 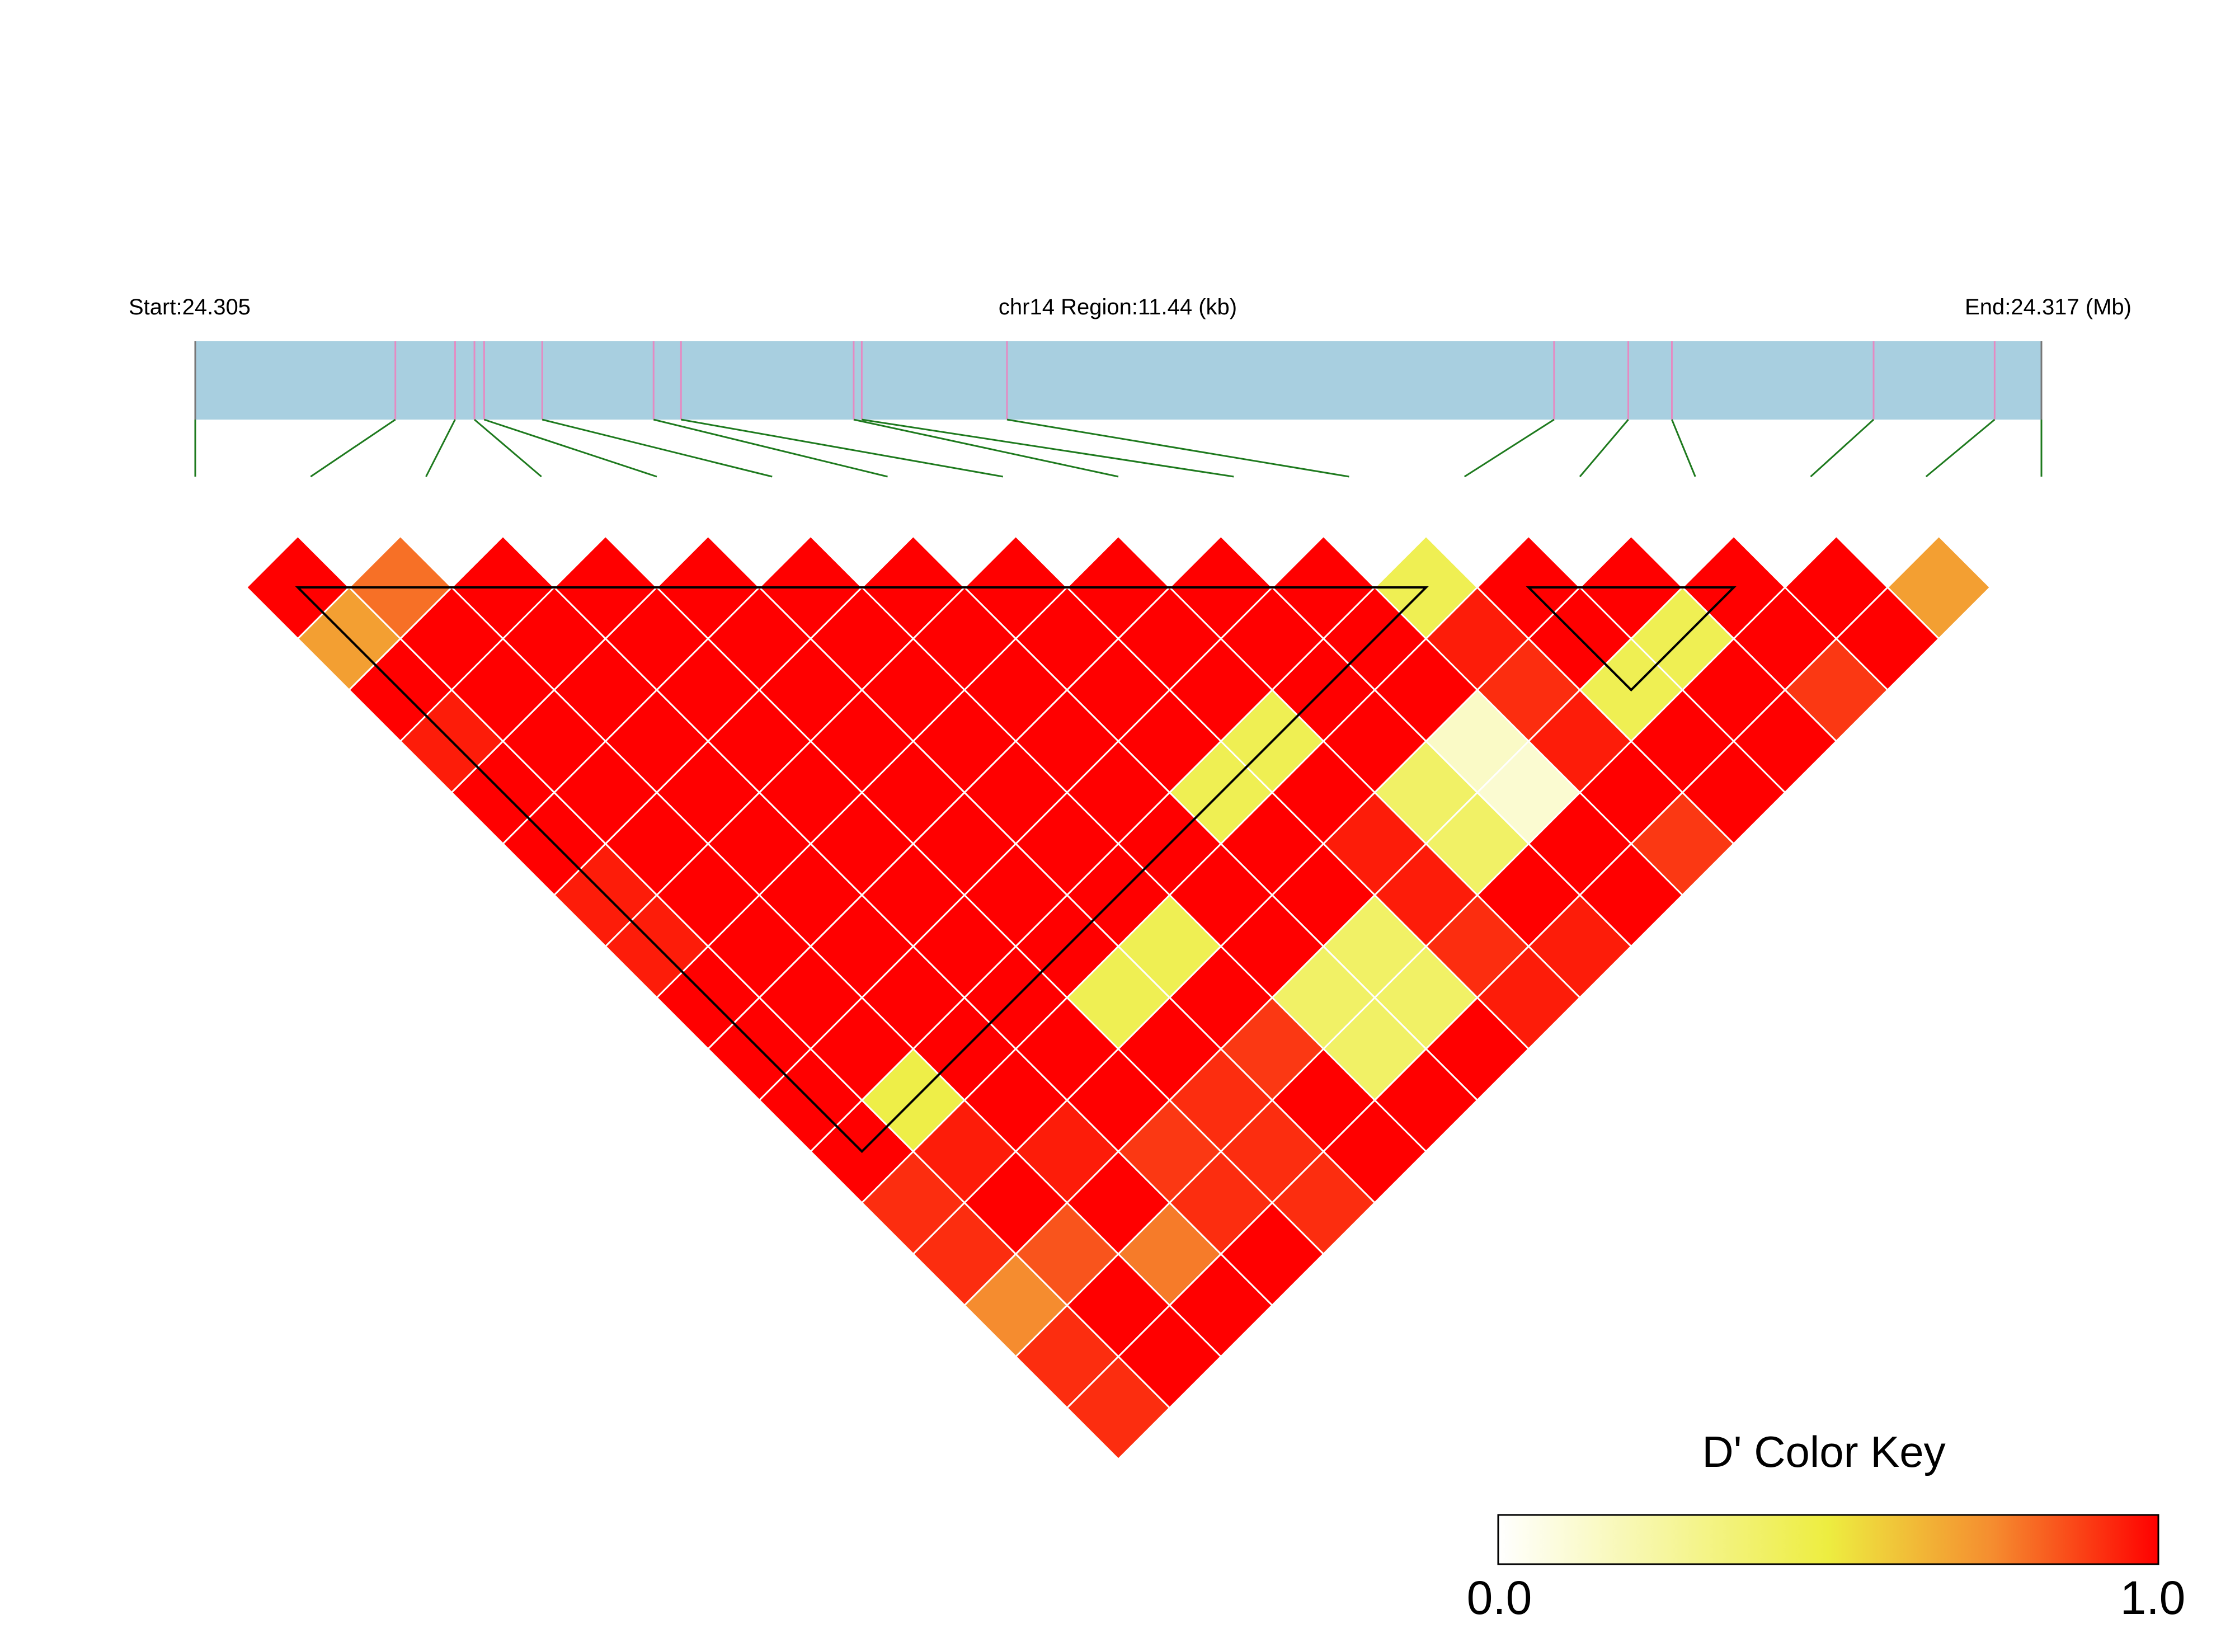 I want to click on region-start-label: Start:24.305, so click(x=190, y=307).